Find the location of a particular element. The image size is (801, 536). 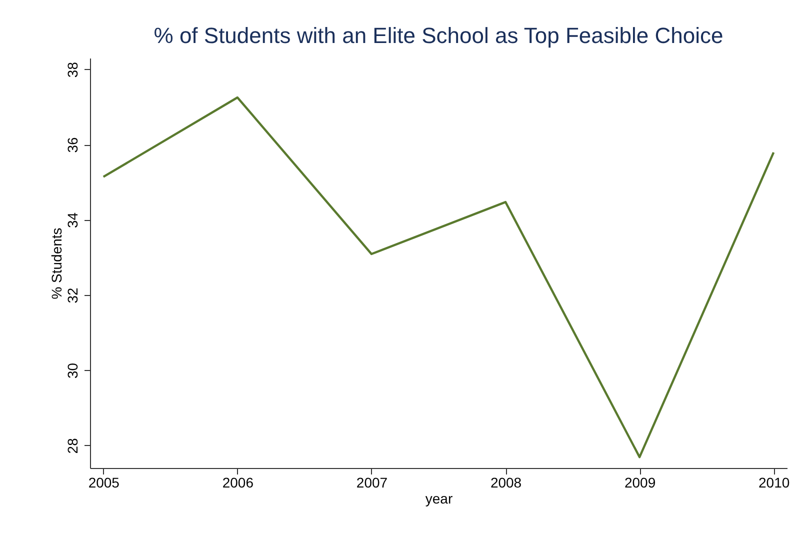

y-axis-title: % Students is located at coordinates (56, 264).